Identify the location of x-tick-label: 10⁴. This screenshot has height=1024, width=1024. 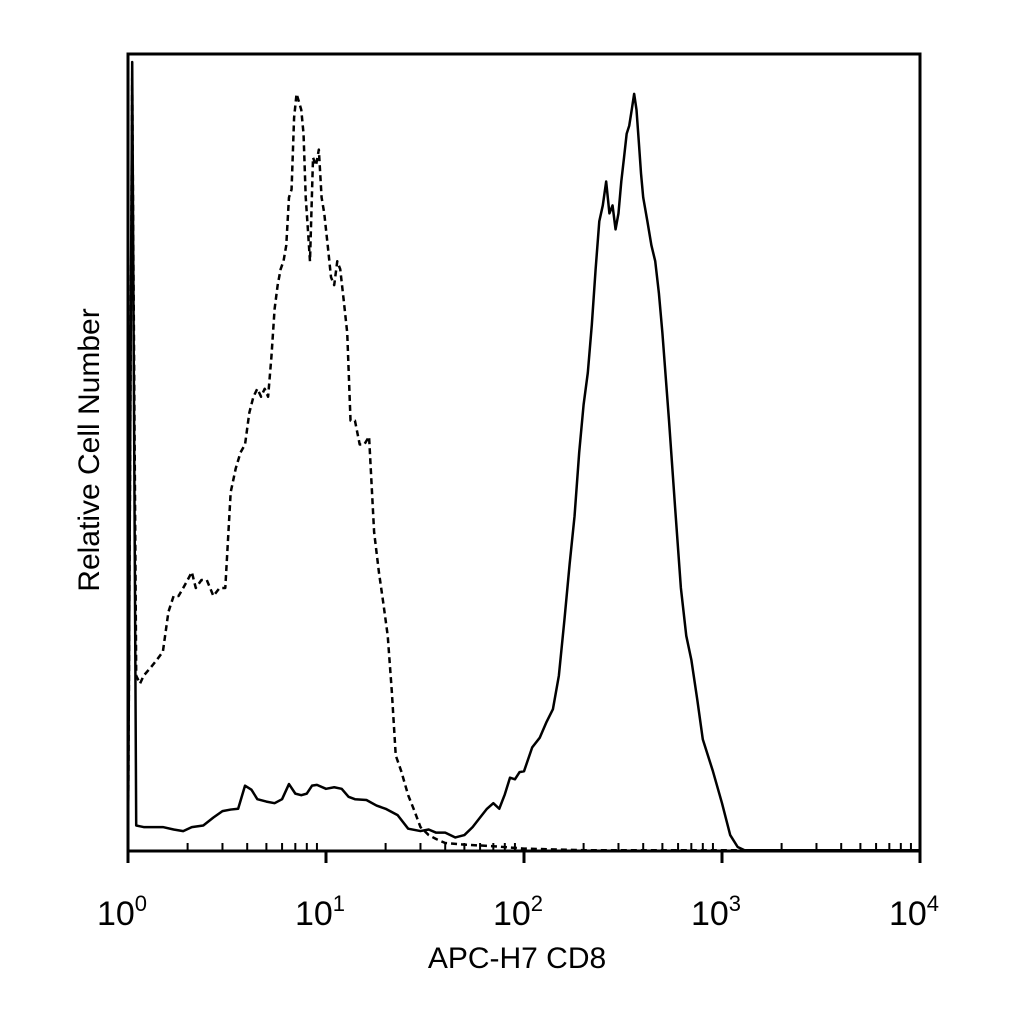
(914, 912).